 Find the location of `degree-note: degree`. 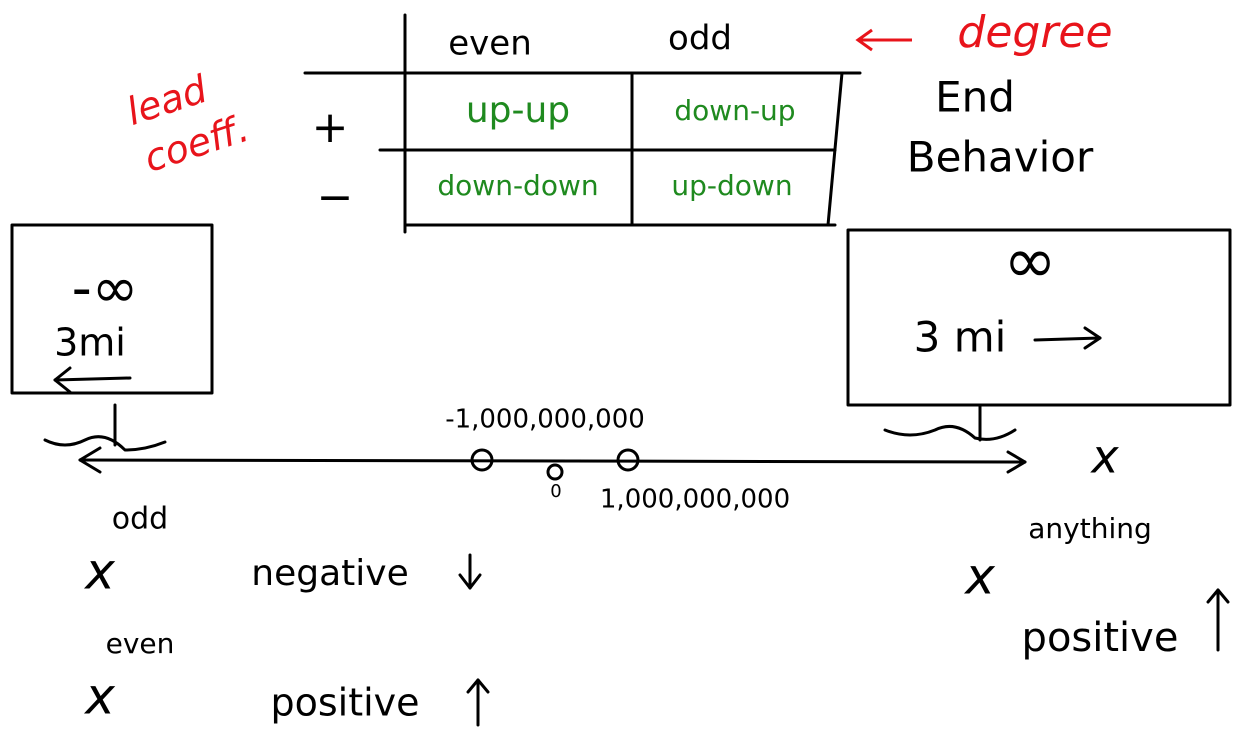

degree-note: degree is located at coordinates (1034, 32).